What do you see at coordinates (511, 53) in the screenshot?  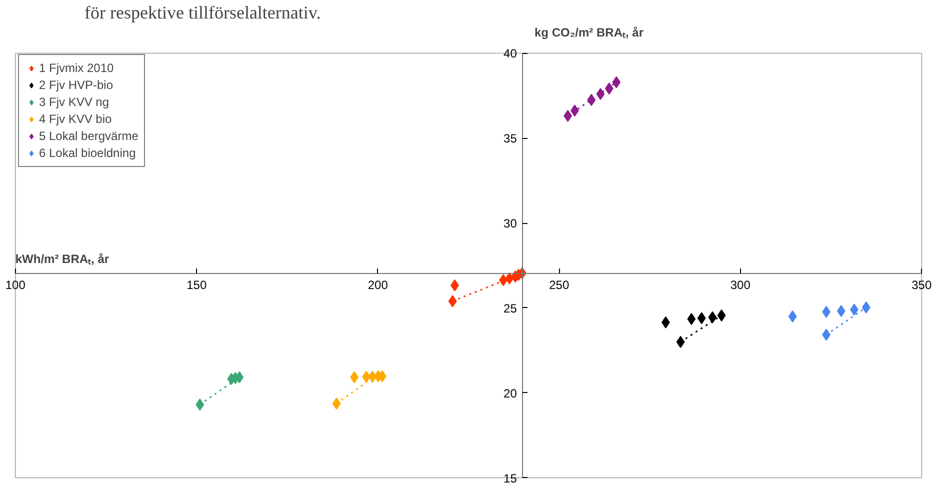 I see `y-tick-label: 40` at bounding box center [511, 53].